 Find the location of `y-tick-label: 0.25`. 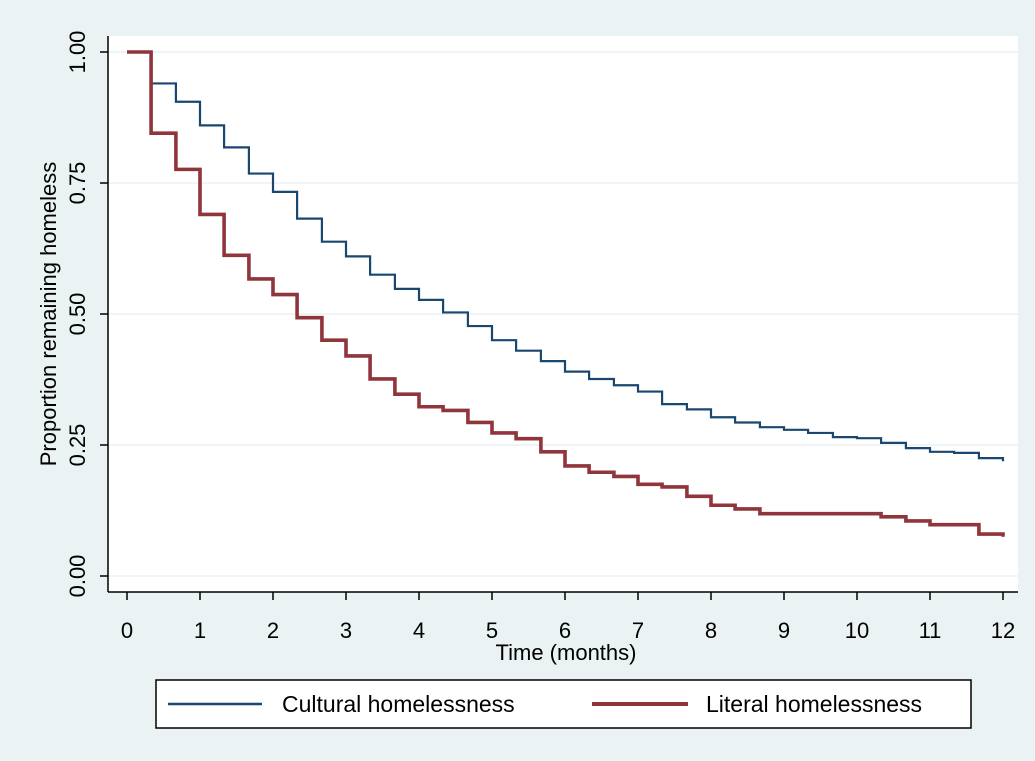

y-tick-label: 0.25 is located at coordinates (77, 445).